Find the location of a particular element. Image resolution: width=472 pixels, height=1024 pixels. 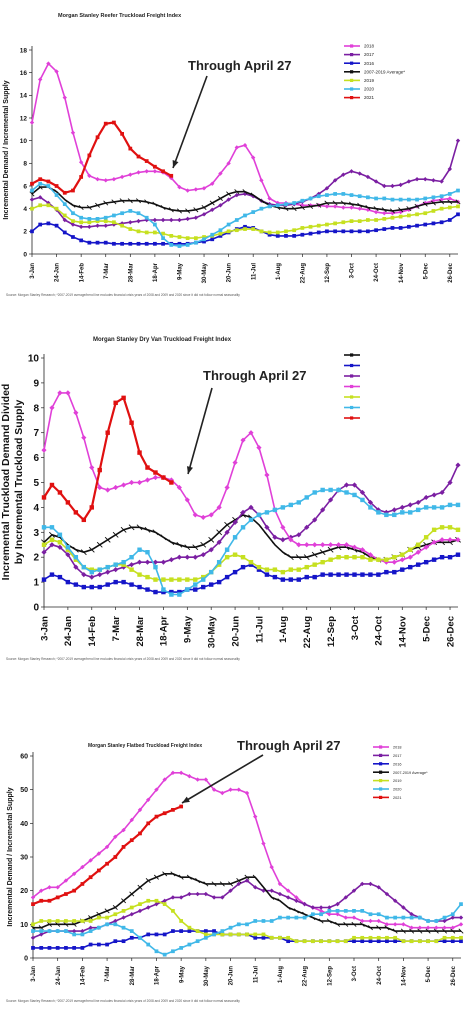

x-tick-label: 18-Apr is located at coordinates (158, 975).